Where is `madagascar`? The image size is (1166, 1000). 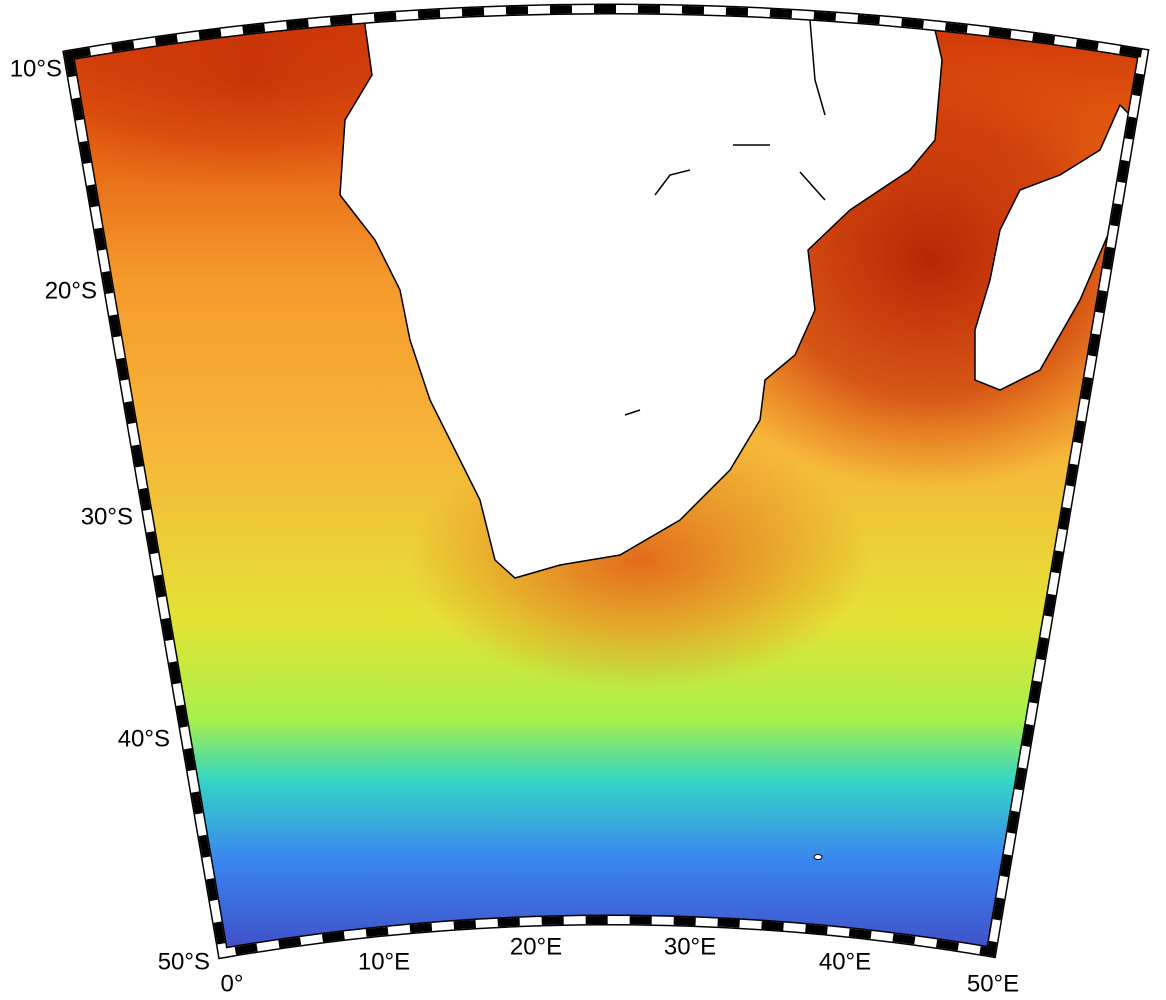
madagascar is located at coordinates (1055, 247).